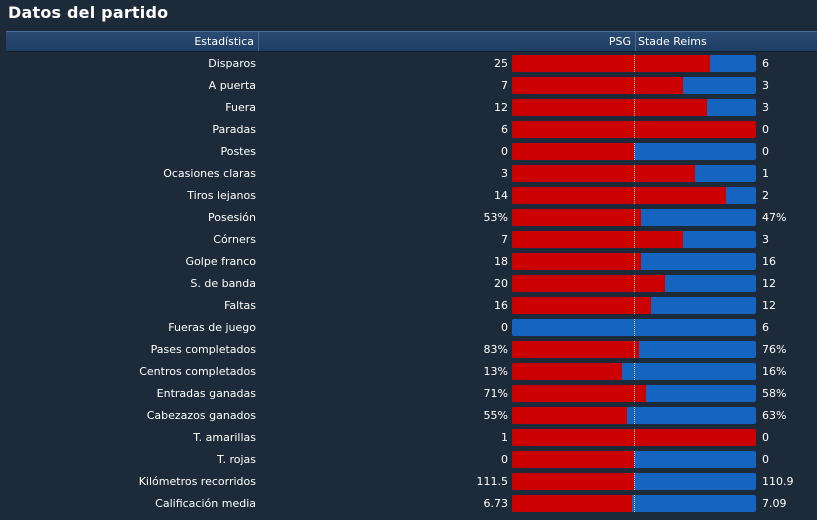 This screenshot has width=817, height=520. What do you see at coordinates (501, 63) in the screenshot?
I see `home-value: 25` at bounding box center [501, 63].